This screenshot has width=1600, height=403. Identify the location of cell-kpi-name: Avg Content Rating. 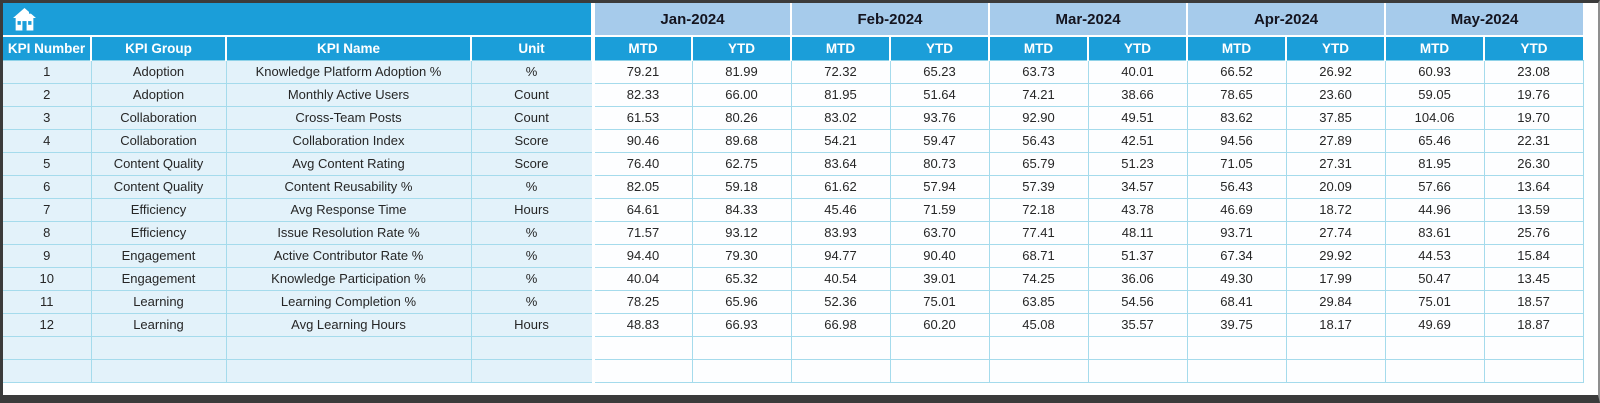
(349, 164).